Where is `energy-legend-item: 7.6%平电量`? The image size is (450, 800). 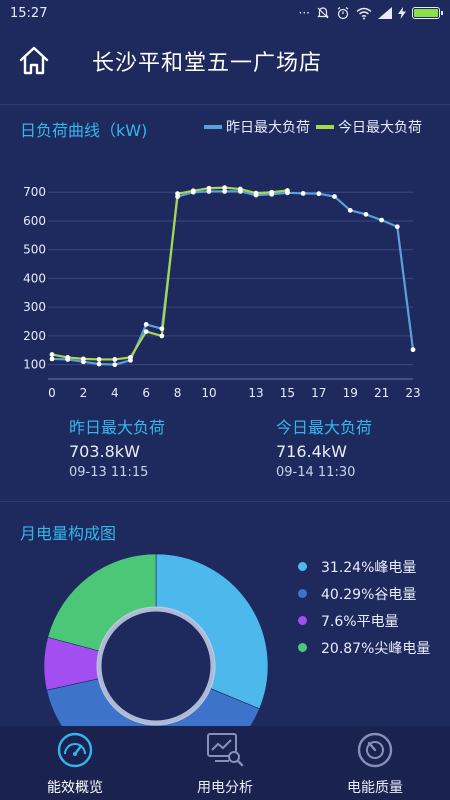
energy-legend-item: 7.6%平电量 is located at coordinates (364, 620).